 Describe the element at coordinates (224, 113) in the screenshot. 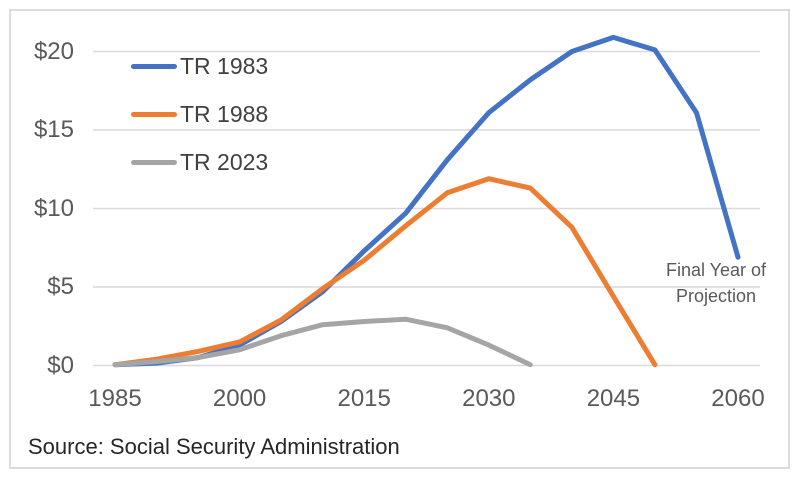

I see `legend-label-tr-1988: TR 1988` at that location.